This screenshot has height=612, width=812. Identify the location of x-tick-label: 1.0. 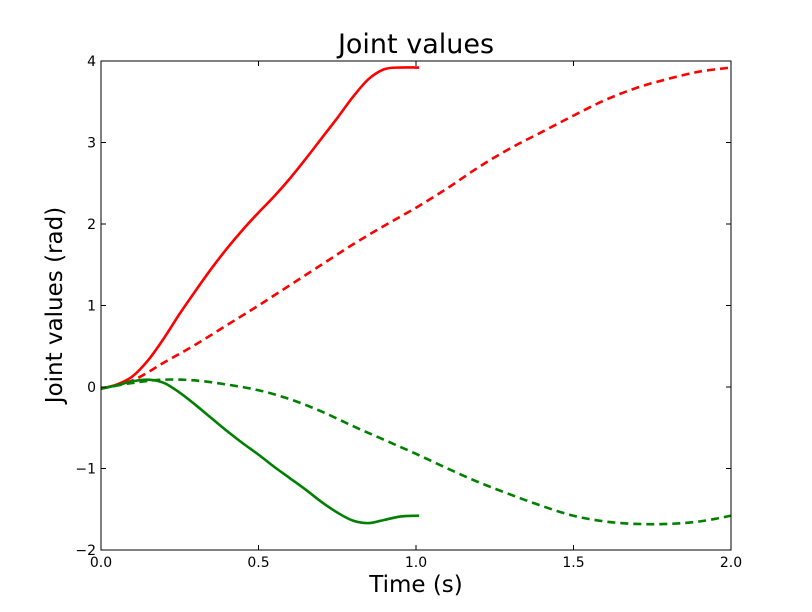
(416, 563).